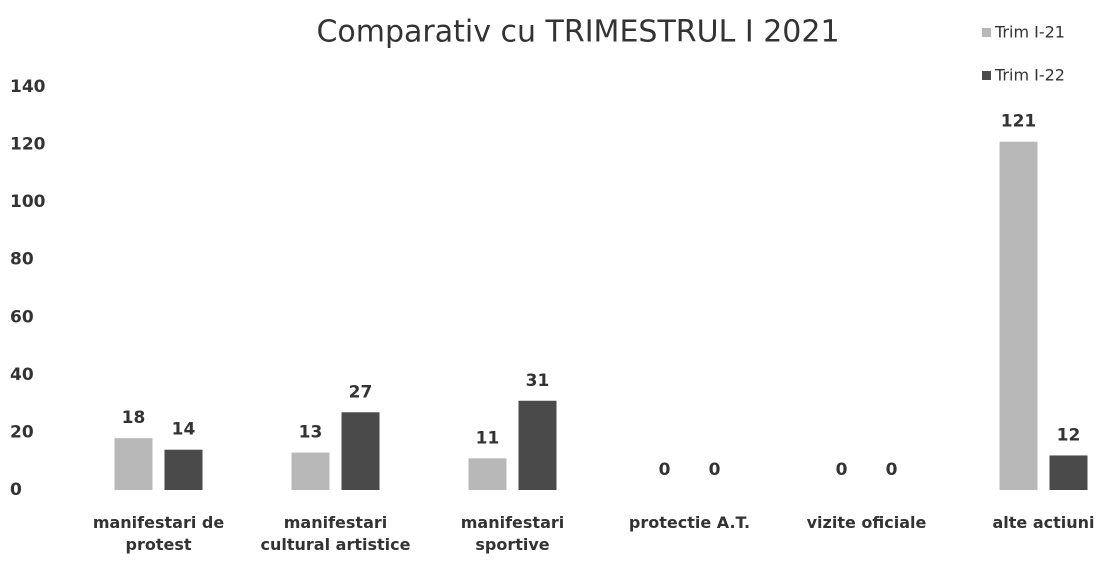  Describe the element at coordinates (577, 32) in the screenshot. I see `chart-title: Comparativ cu TRIMESTRUL I 2021` at that location.